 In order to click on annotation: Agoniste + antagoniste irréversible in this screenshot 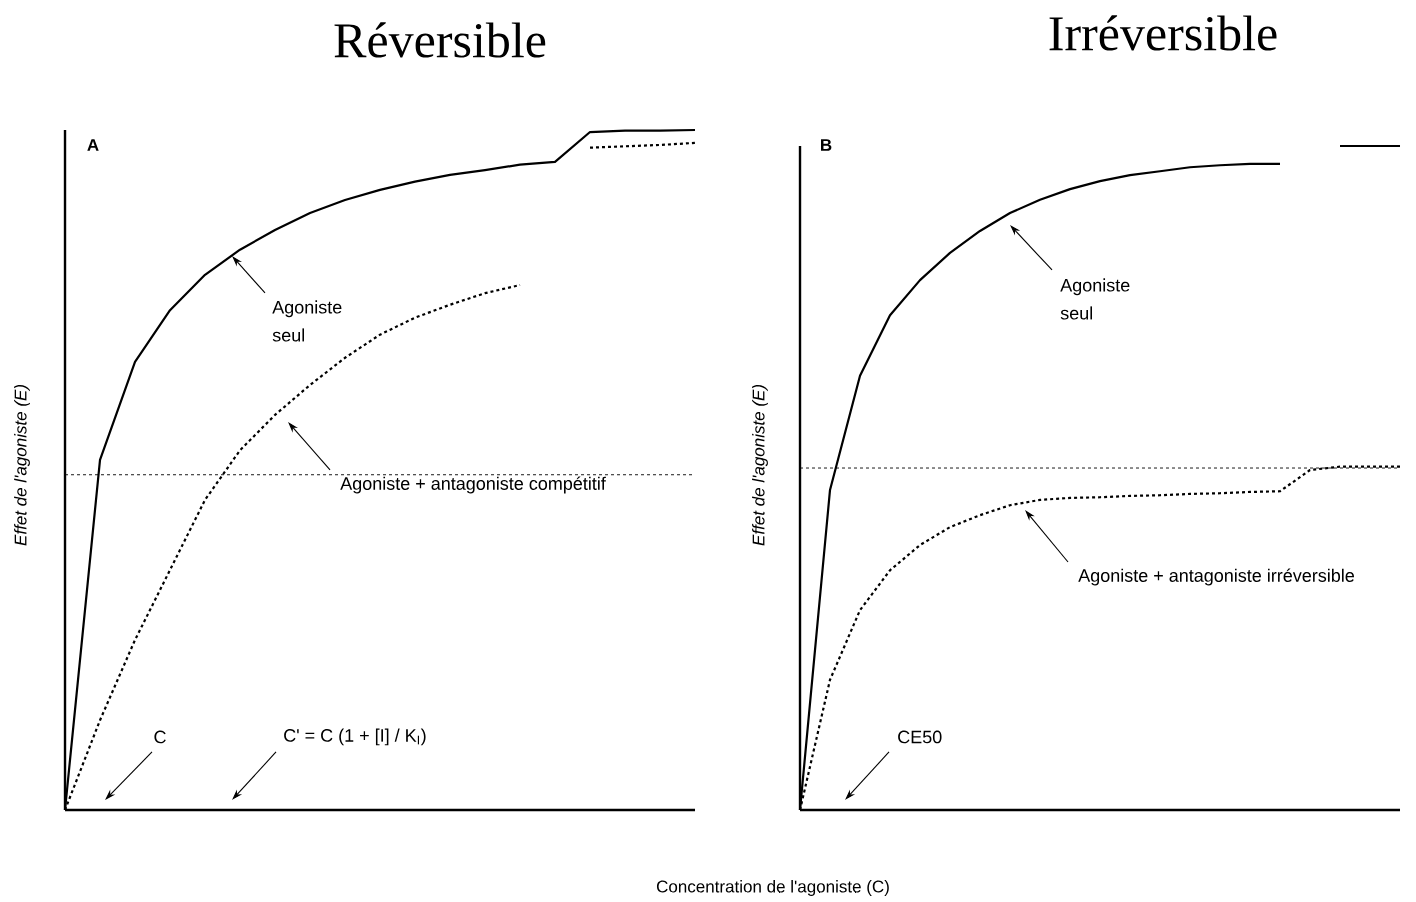, I will do `click(1216, 577)`.